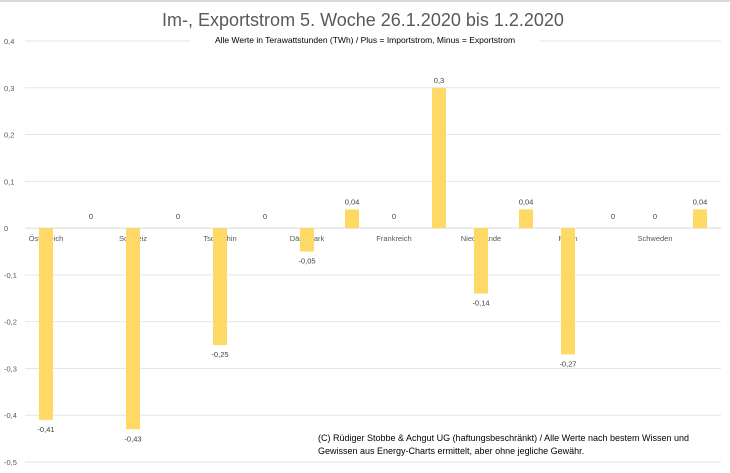 The image size is (730, 473). What do you see at coordinates (9, 41) in the screenshot?
I see `y-tick-label: 0,4` at bounding box center [9, 41].